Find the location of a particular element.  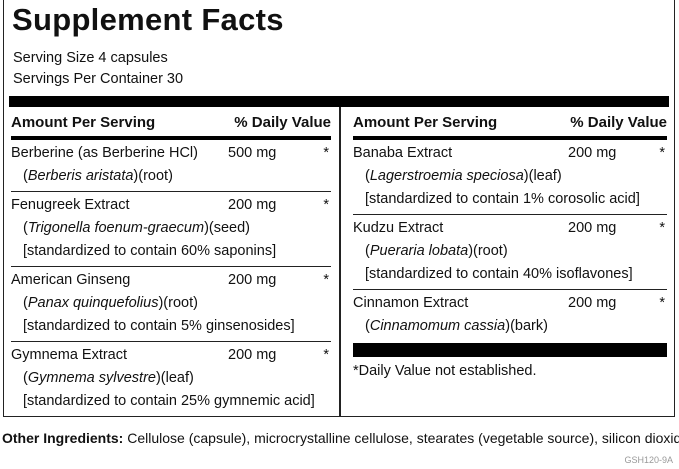

latin-name: Gymnema sylvestre is located at coordinates (91, 378).